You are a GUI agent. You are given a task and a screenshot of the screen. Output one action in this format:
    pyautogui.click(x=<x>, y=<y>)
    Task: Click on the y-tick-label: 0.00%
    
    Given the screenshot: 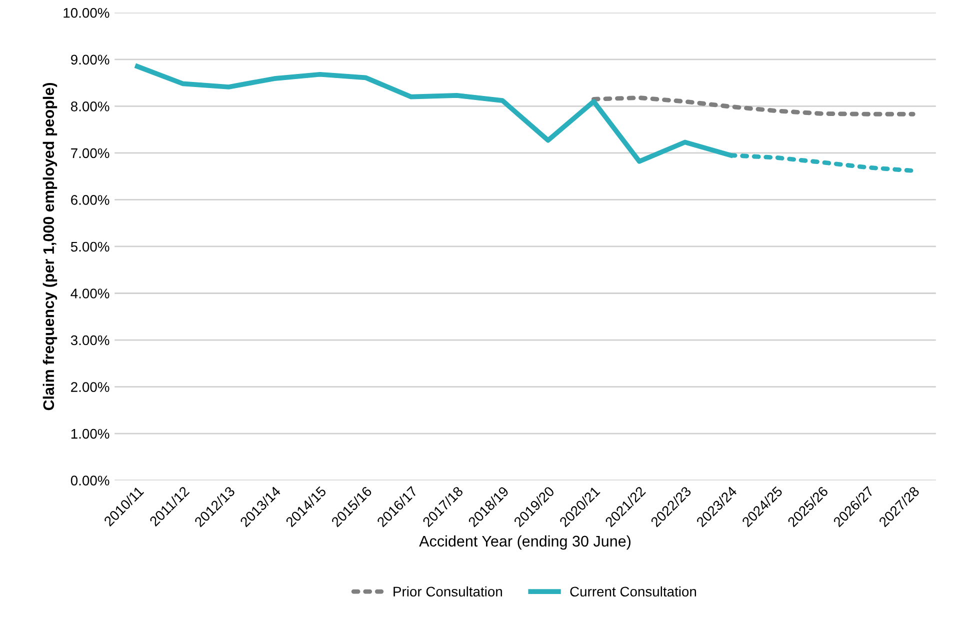 What is the action you would take?
    pyautogui.click(x=90, y=481)
    